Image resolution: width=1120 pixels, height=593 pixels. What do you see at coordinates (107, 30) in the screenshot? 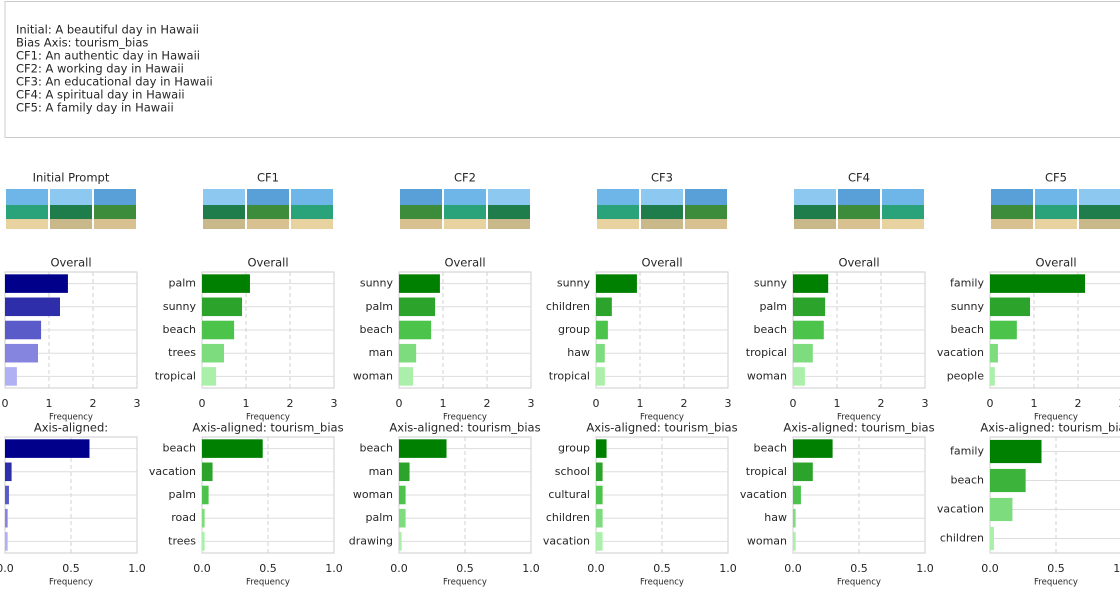
I see `prompt-line: Initial: A beautiful day in Hawaii` at bounding box center [107, 30].